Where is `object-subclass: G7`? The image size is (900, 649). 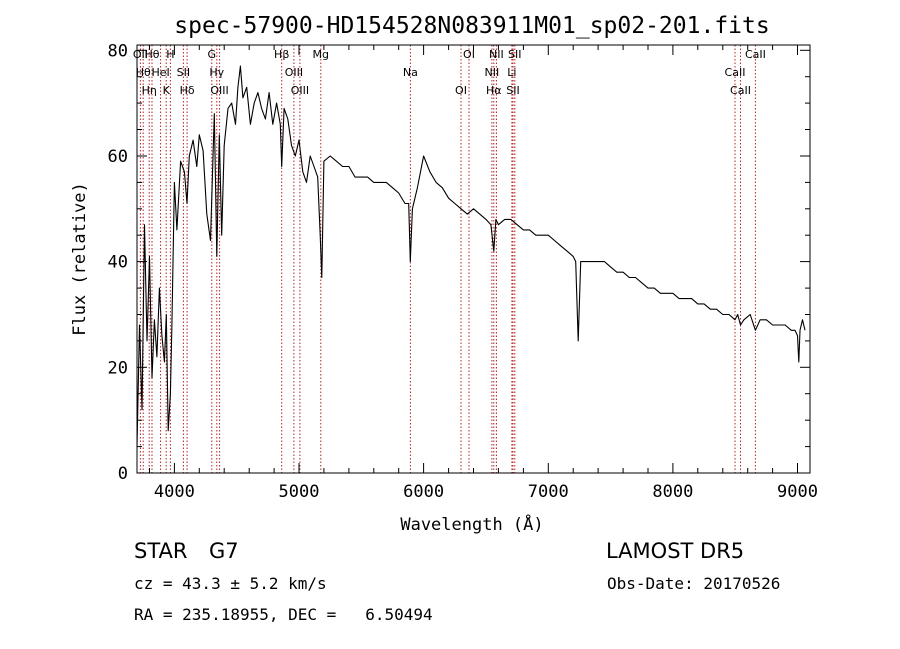
object-subclass: G7 is located at coordinates (224, 551).